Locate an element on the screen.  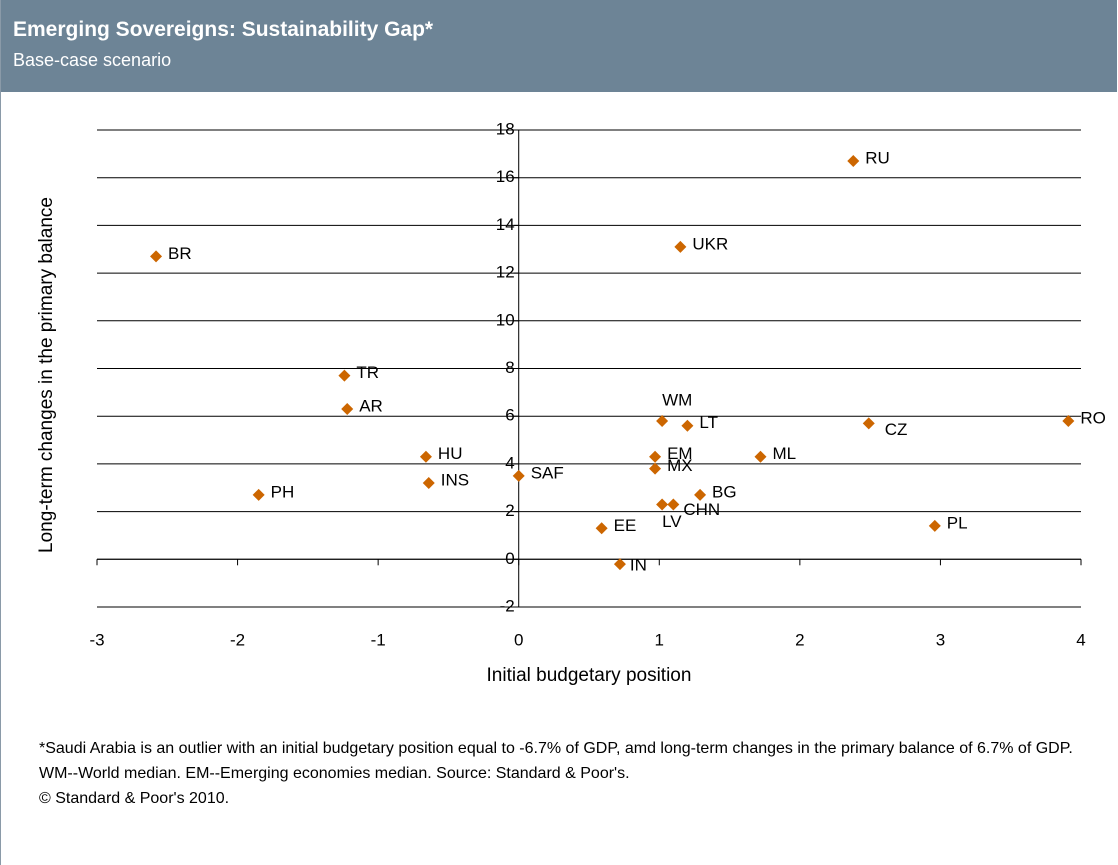
y-tick-label: 0 is located at coordinates (509, 558).